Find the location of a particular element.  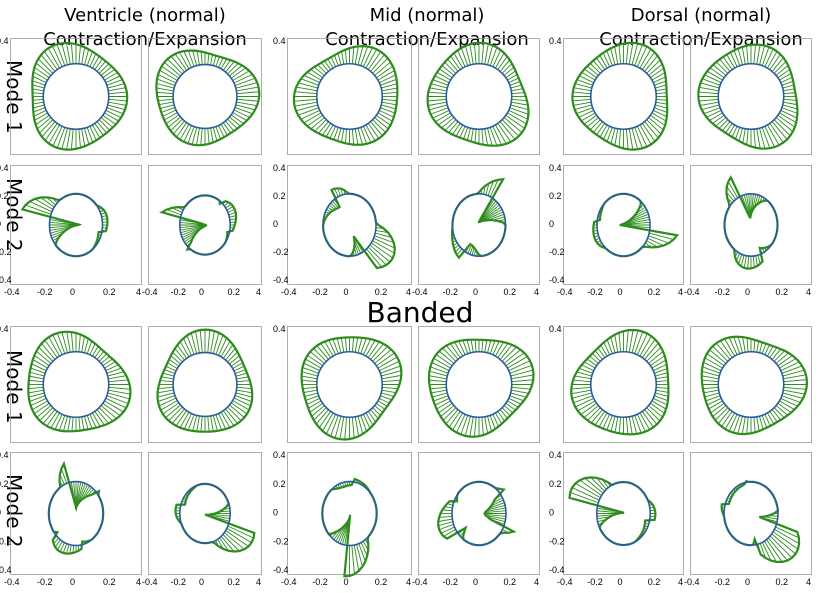

column-title-line1: Ventricle (normal) is located at coordinates (145, 15).